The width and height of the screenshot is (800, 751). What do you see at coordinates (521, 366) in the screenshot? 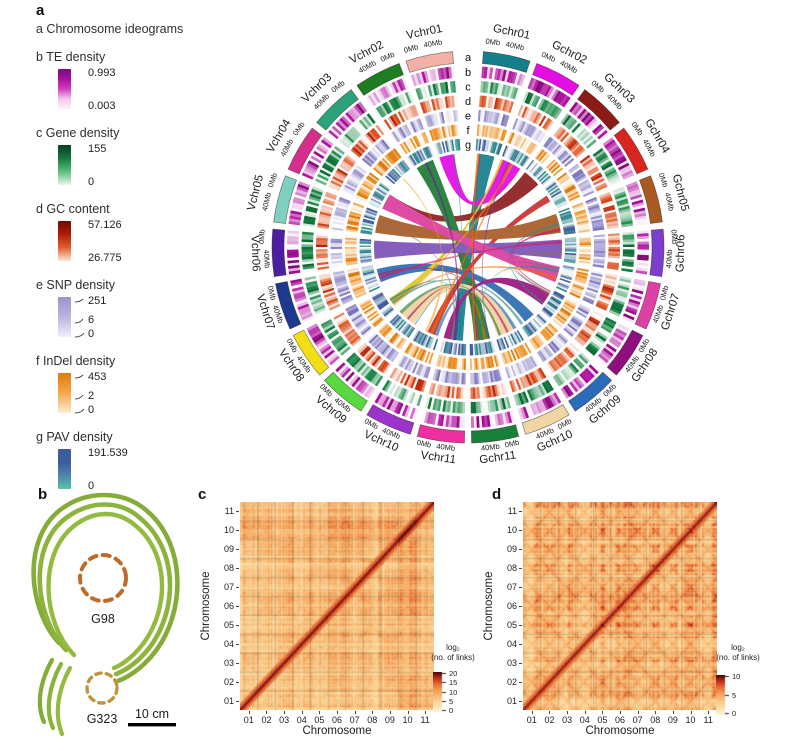
I see `ring-e-Gchr10` at bounding box center [521, 366].